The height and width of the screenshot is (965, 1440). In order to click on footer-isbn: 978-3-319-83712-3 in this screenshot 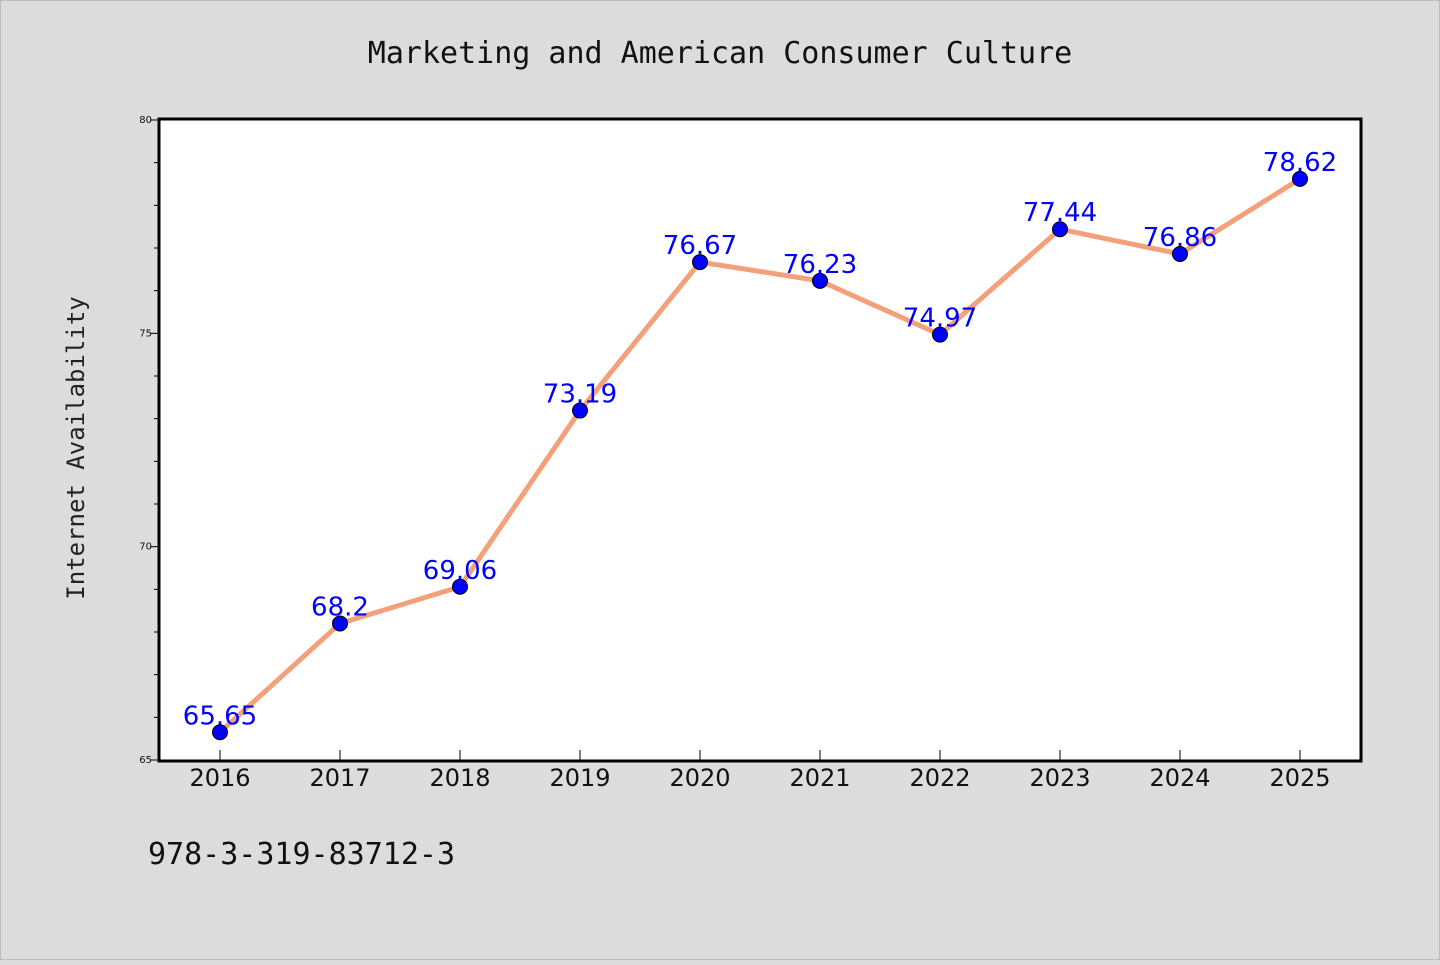, I will do `click(301, 854)`.